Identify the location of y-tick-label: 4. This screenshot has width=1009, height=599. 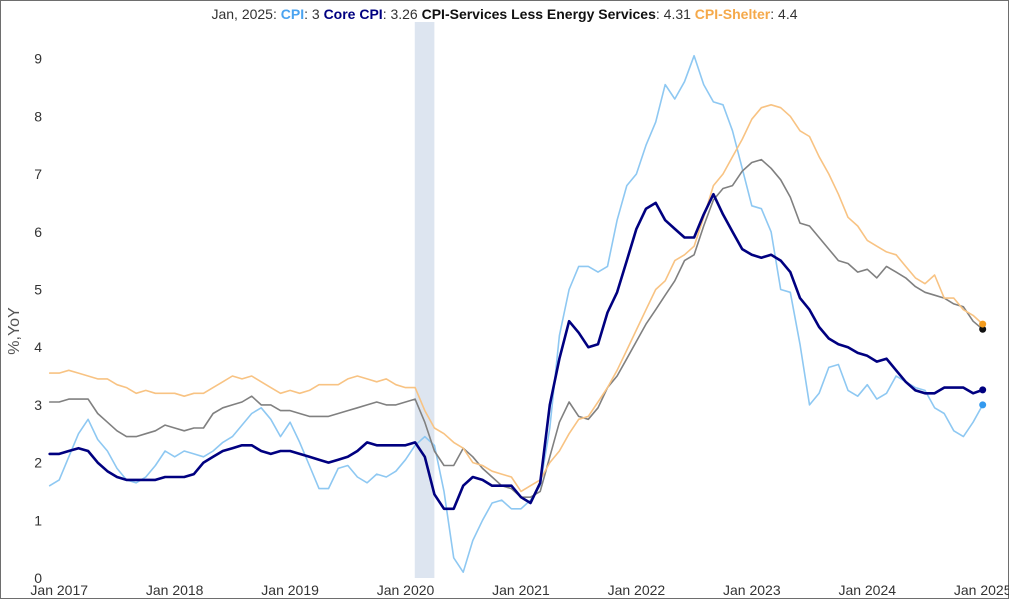
(38, 347).